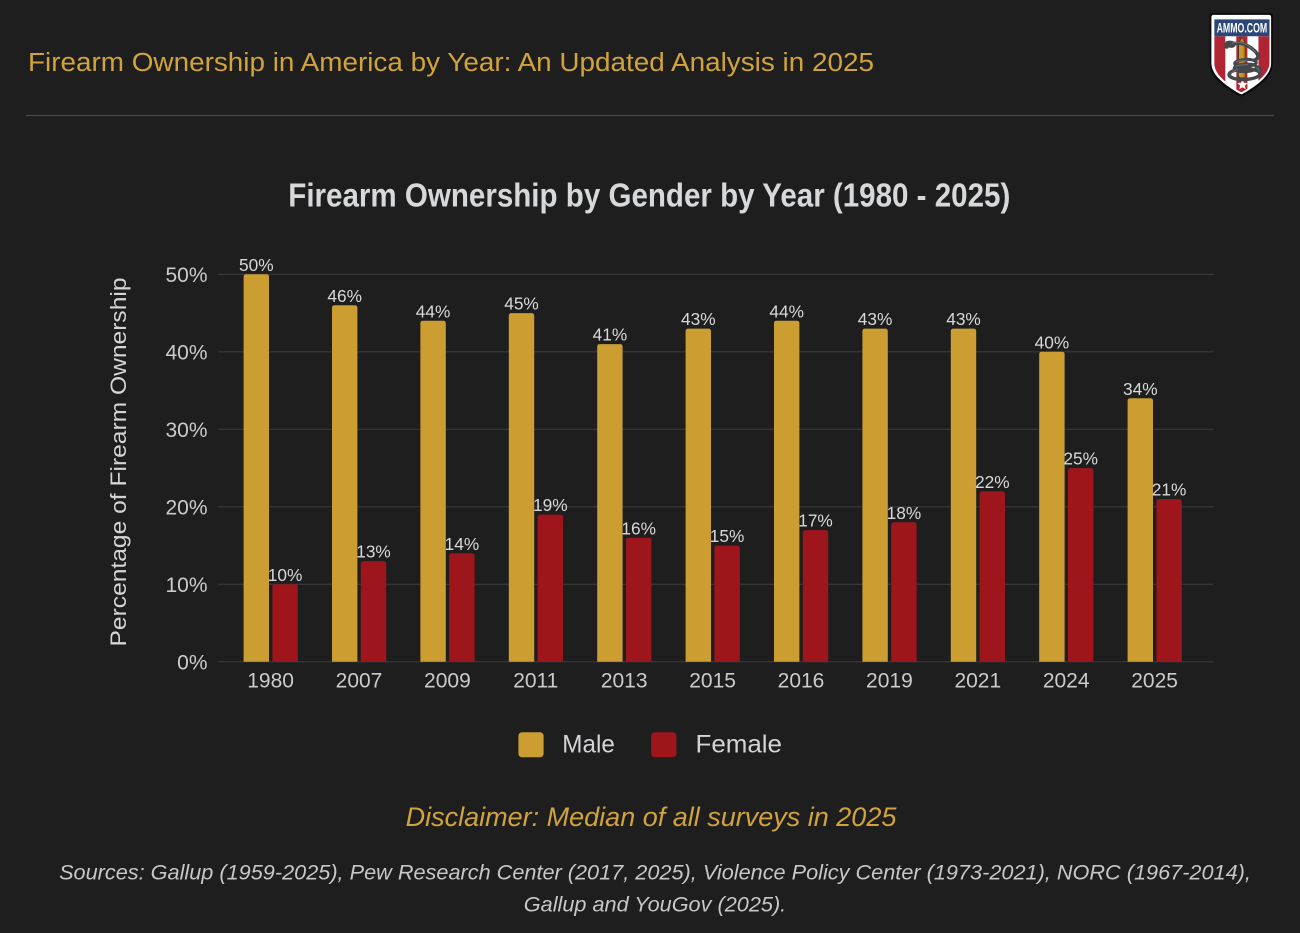 The image size is (1300, 933). What do you see at coordinates (727, 536) in the screenshot?
I see `svg-text: 15%` at bounding box center [727, 536].